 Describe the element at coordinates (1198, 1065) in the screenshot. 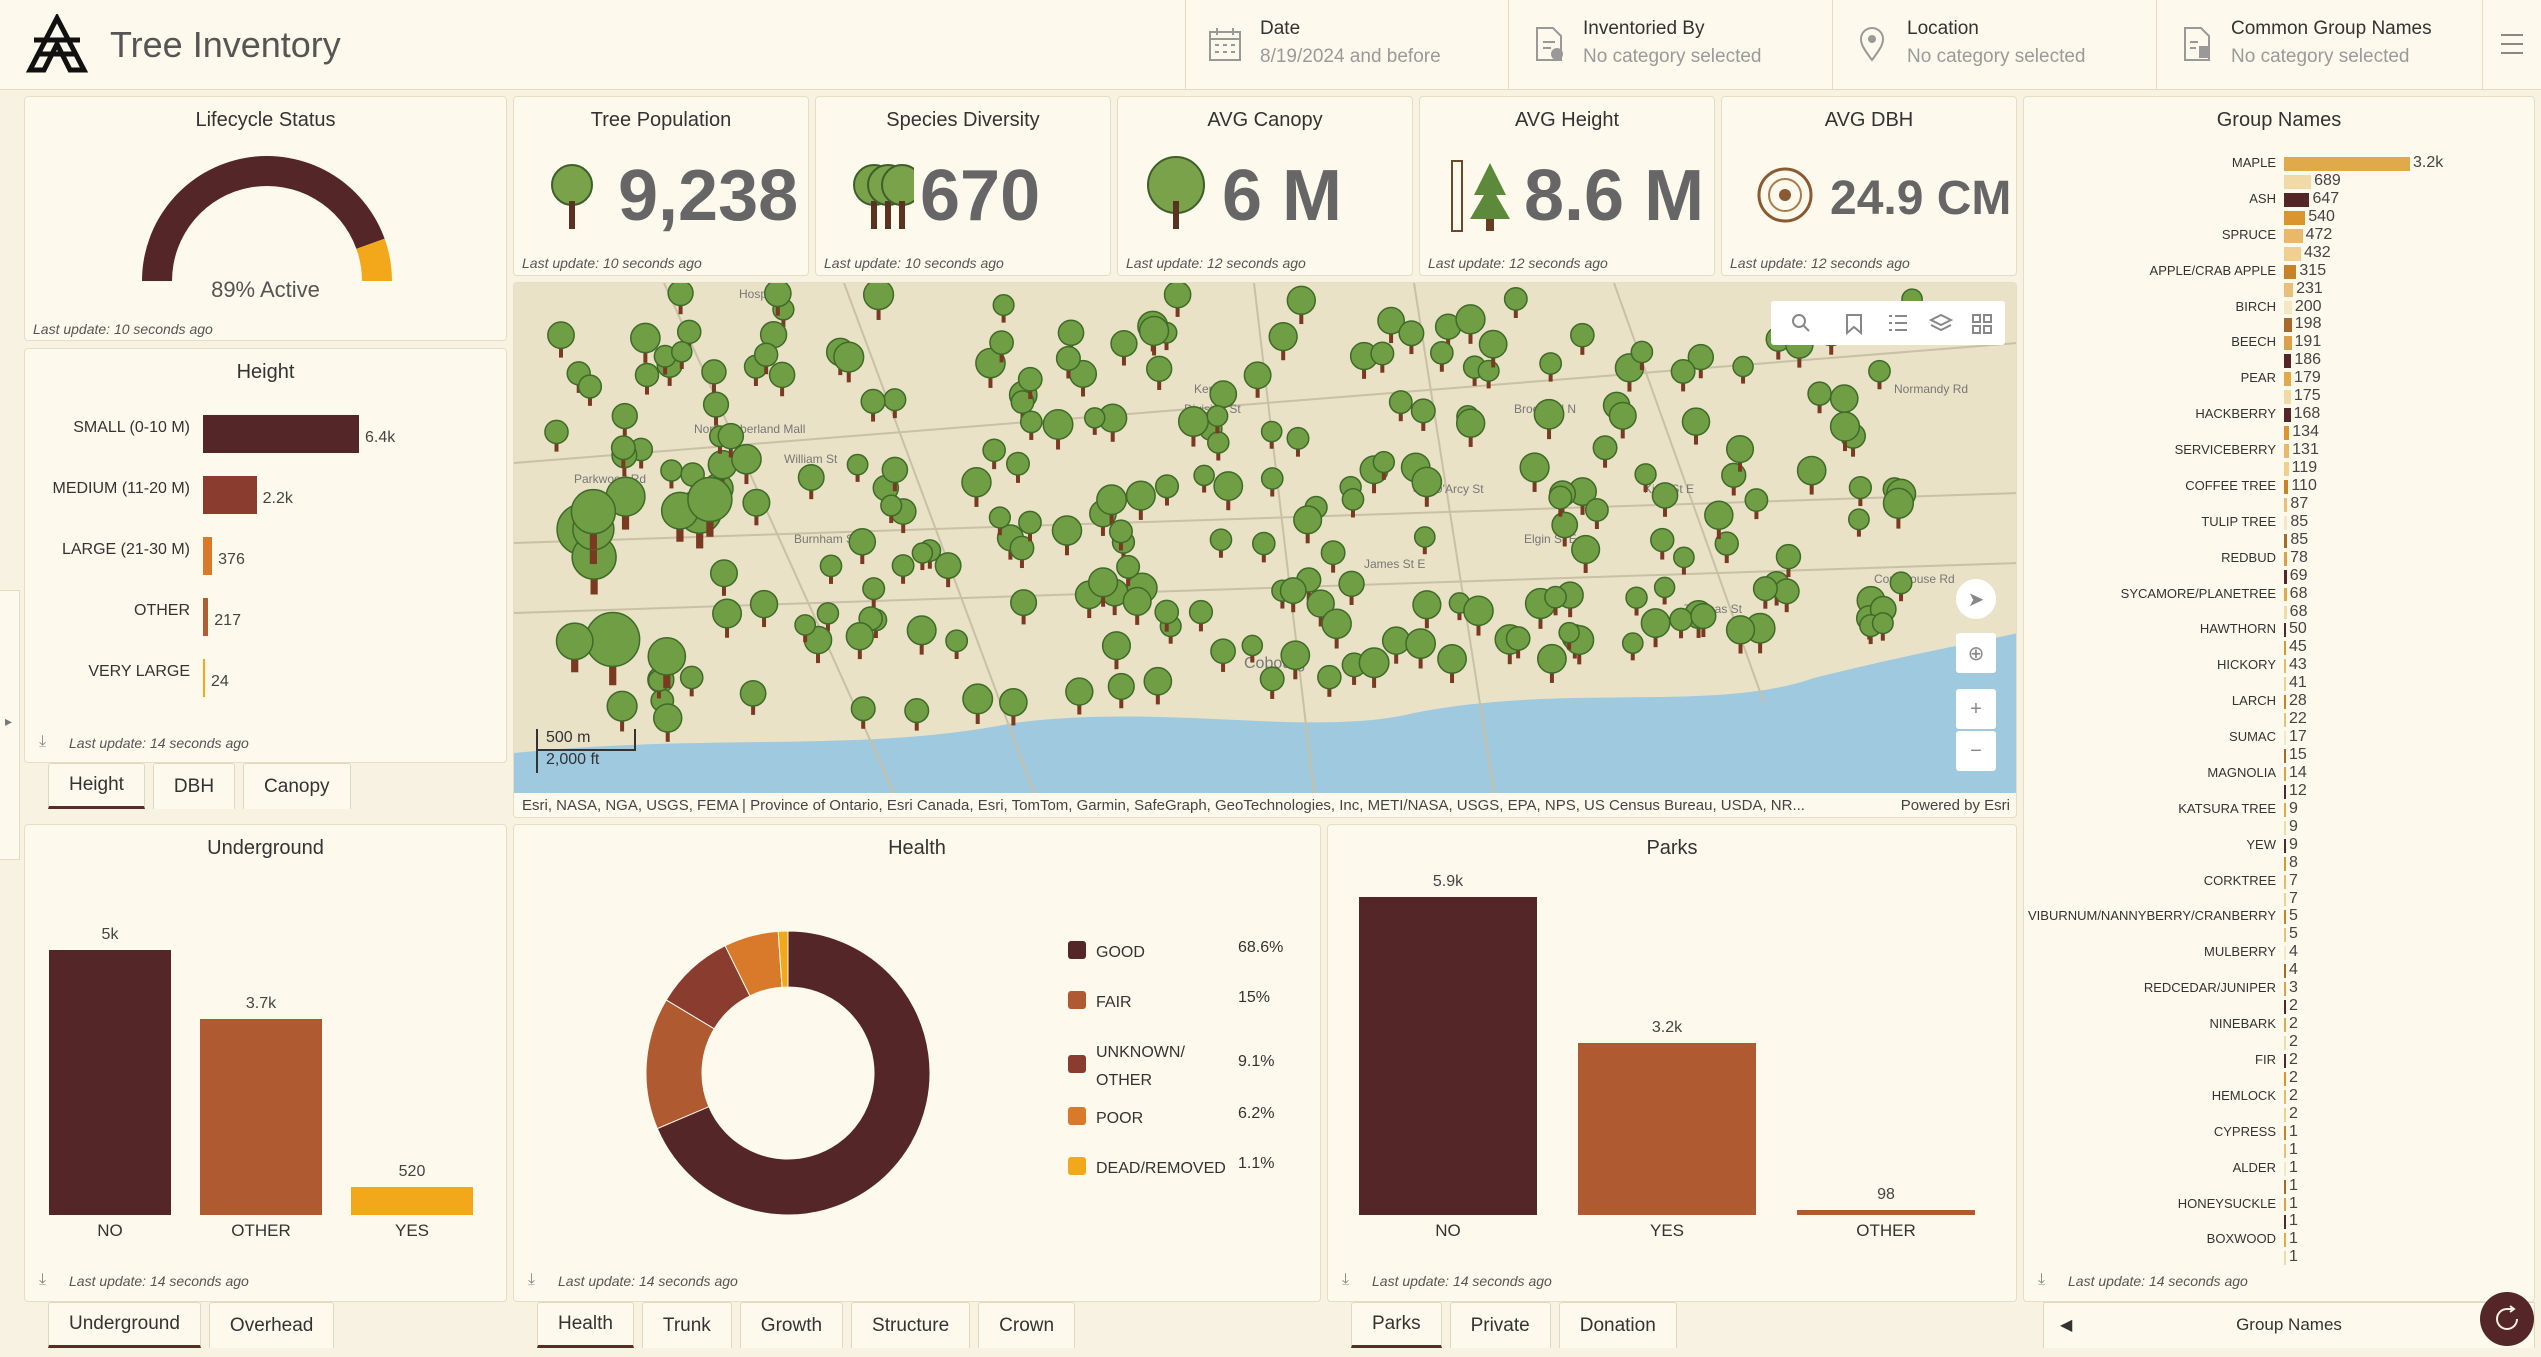

I see `health-legend-item: UNKNOWN/ OTHER 9.1%` at that location.